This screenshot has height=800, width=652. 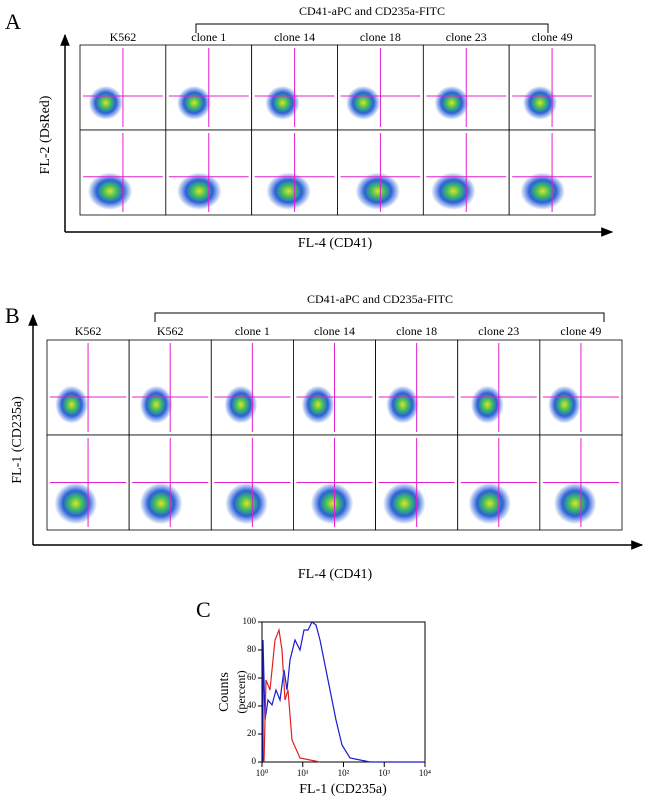 What do you see at coordinates (425, 773) in the screenshot?
I see `x-tick-label: 10⁴` at bounding box center [425, 773].